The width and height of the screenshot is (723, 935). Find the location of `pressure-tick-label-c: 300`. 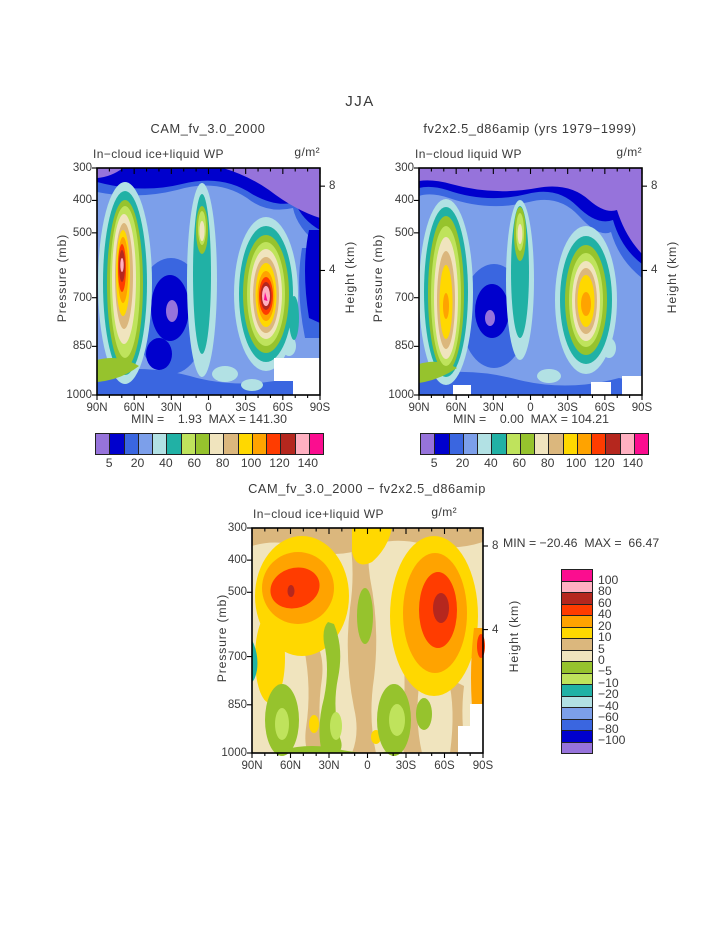

pressure-tick-label-c: 300 is located at coordinates (237, 528).